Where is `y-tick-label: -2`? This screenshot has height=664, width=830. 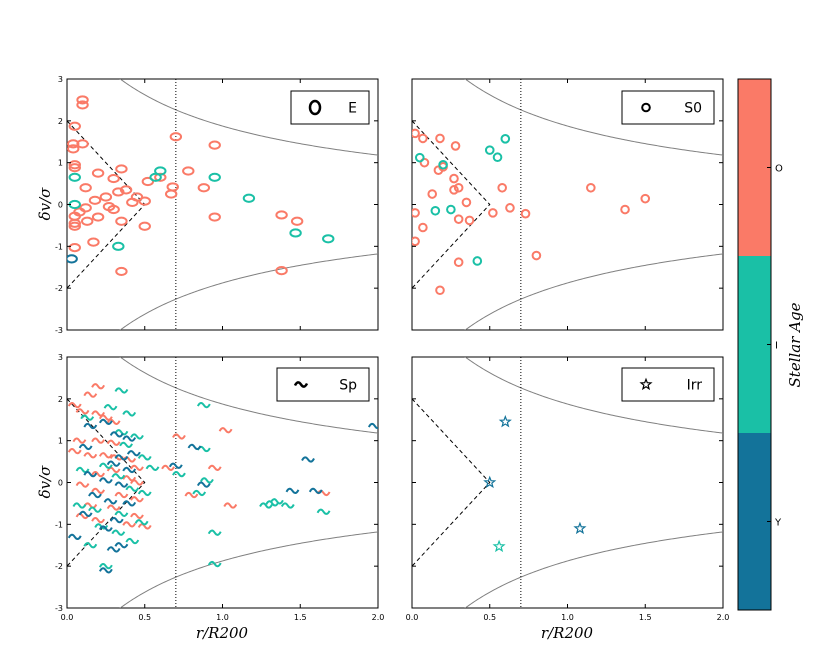
y-tick-label: -2 is located at coordinates (59, 288).